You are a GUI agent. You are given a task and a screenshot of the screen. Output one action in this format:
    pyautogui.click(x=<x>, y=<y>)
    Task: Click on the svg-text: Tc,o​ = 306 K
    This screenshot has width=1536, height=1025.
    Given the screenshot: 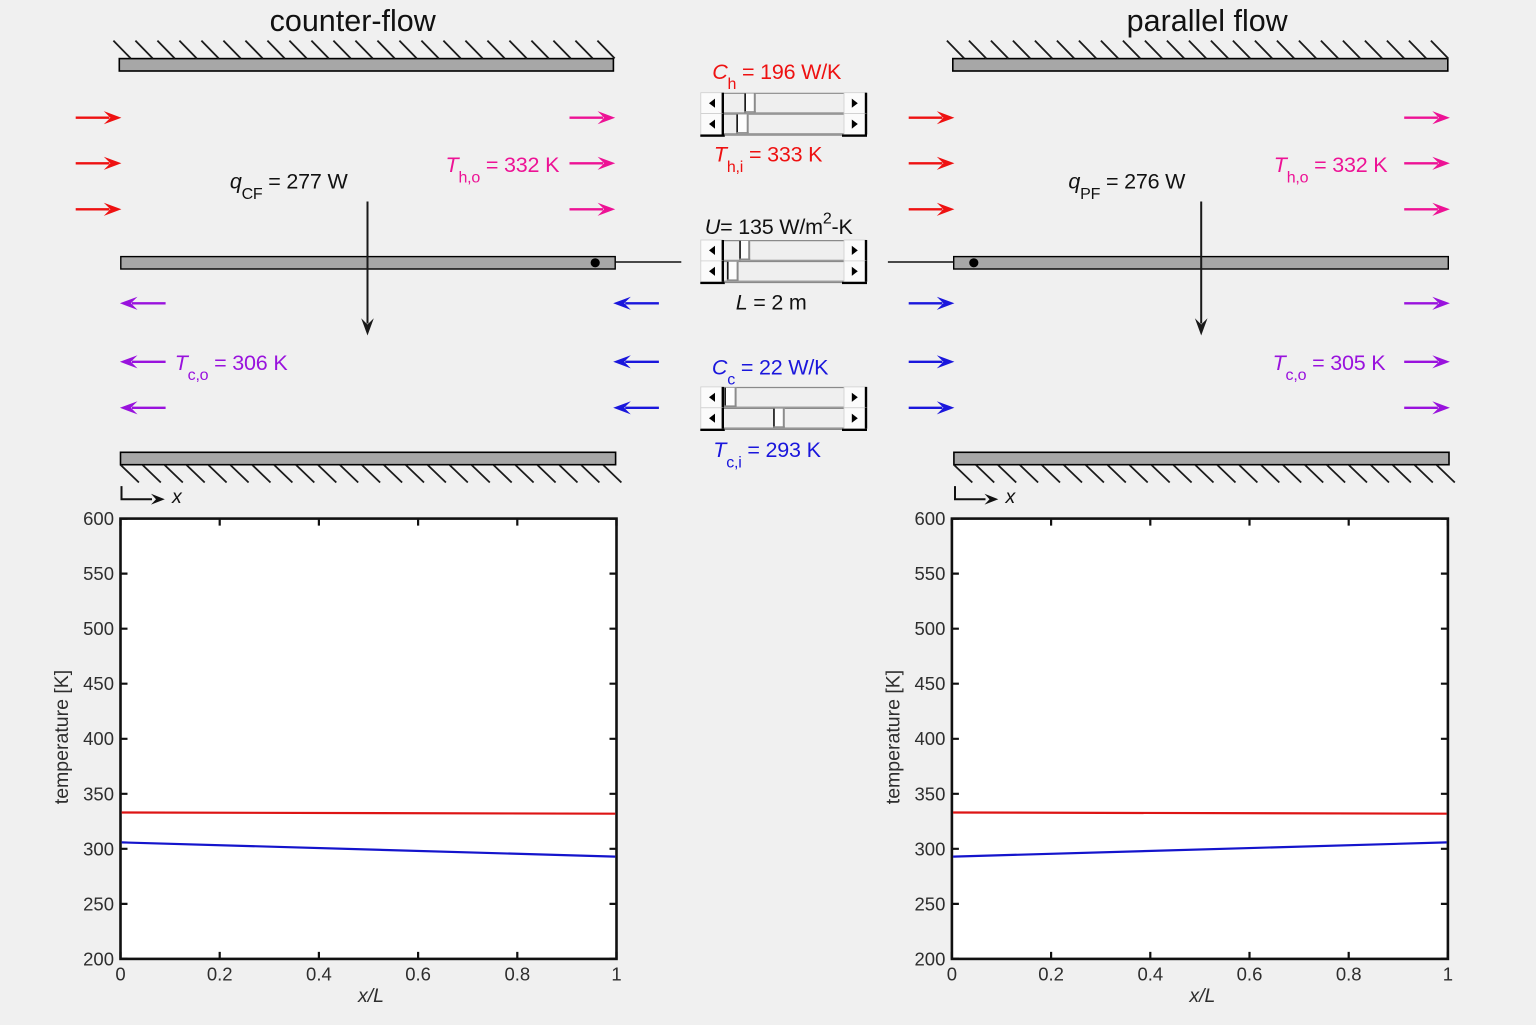 What is the action you would take?
    pyautogui.click(x=232, y=367)
    